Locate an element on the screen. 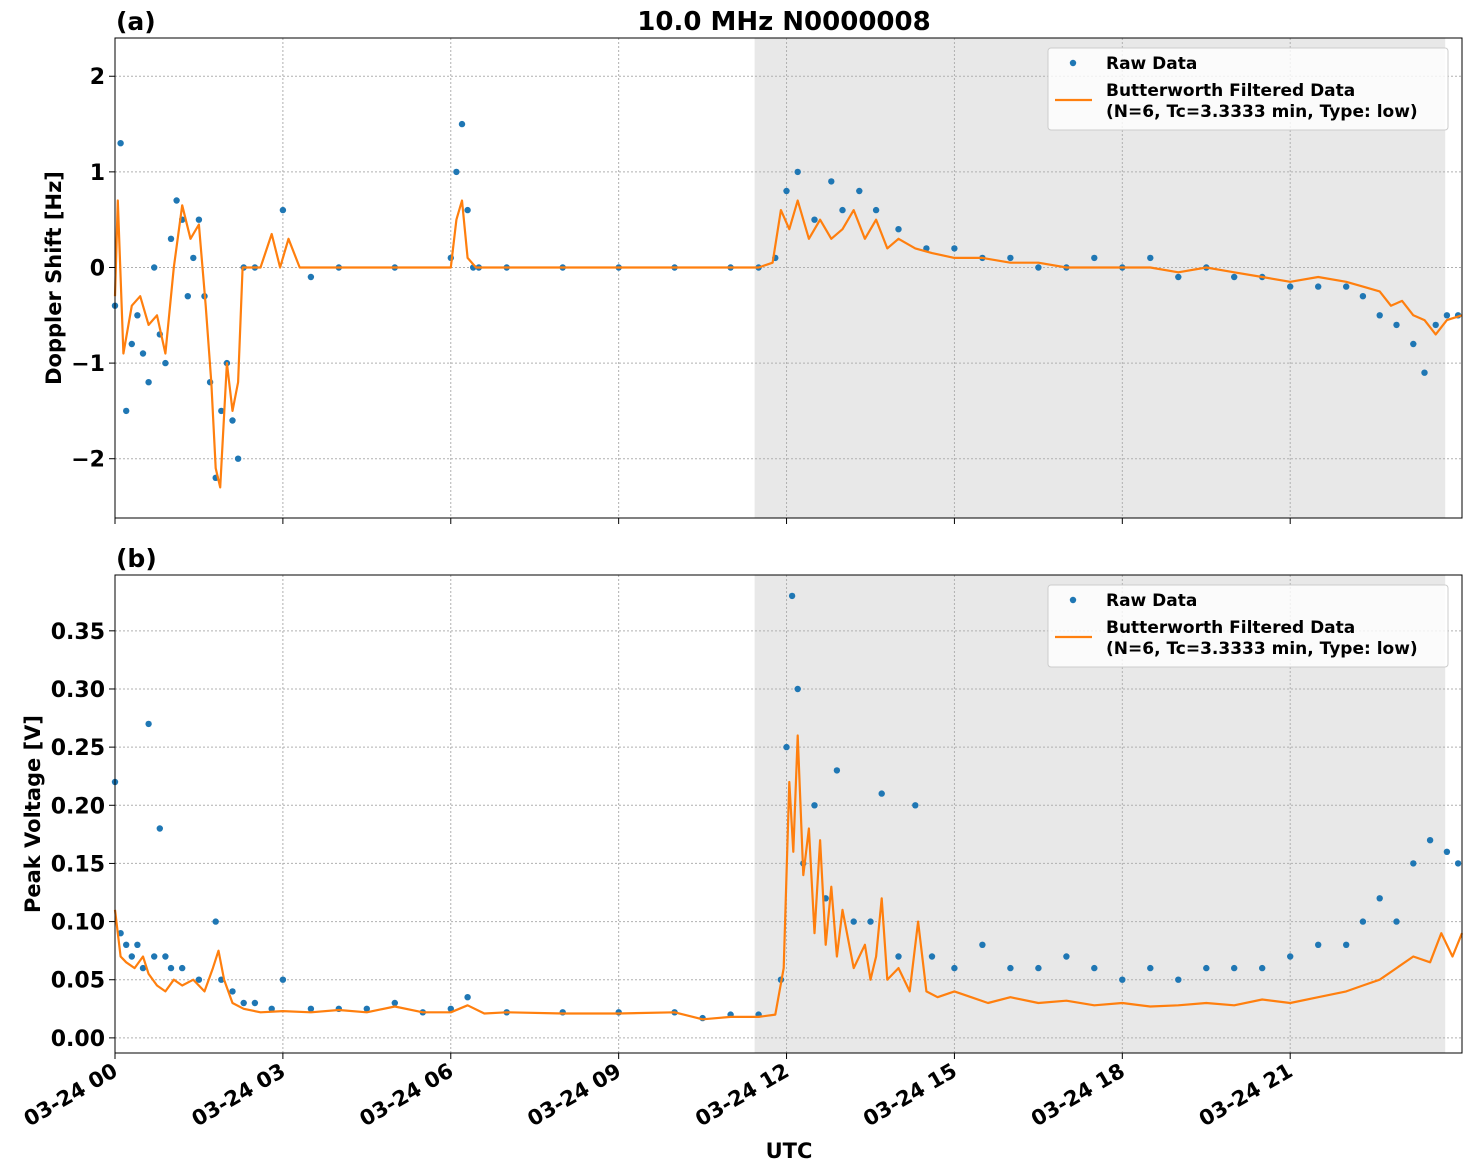  y-tick-label: 0.35 is located at coordinates (78, 632).